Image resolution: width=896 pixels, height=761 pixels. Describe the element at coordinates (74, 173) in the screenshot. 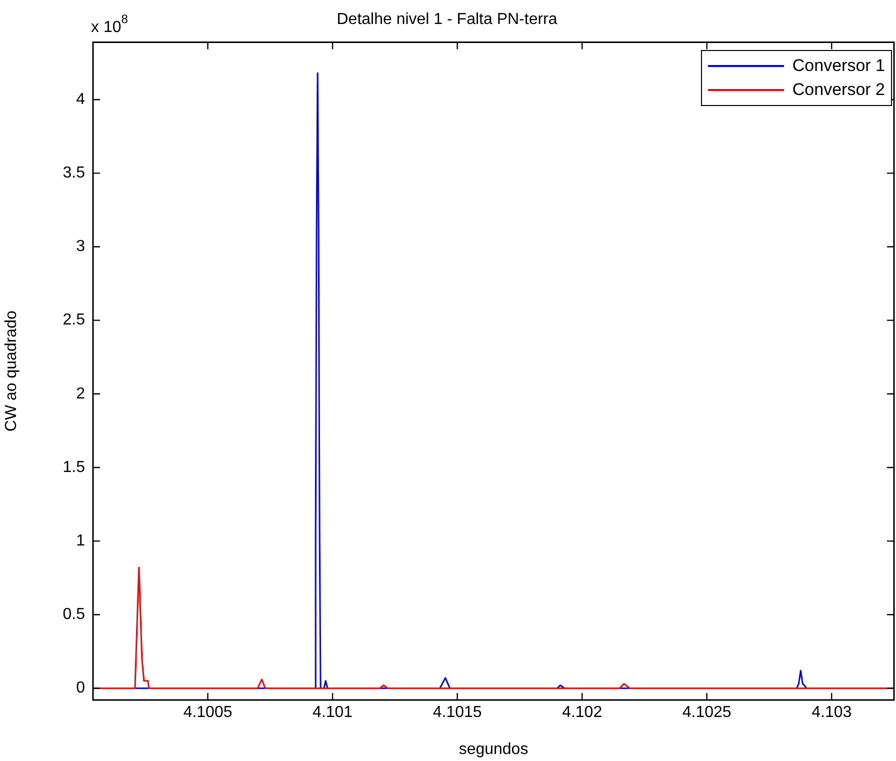

I see `y-tick-label: 3.5` at that location.